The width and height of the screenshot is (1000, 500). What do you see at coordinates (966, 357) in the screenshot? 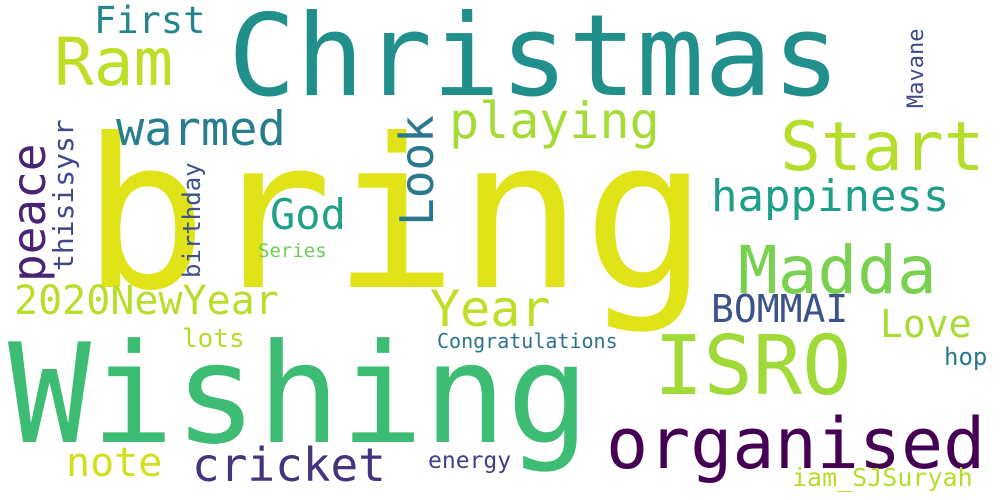
I see `word-hop: hop` at bounding box center [966, 357].